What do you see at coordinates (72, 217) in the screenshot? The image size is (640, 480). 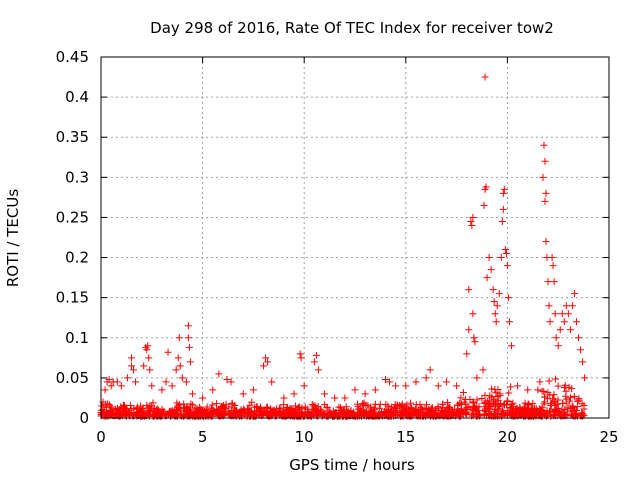 I see `y-tick-label: 0.25` at bounding box center [72, 217].